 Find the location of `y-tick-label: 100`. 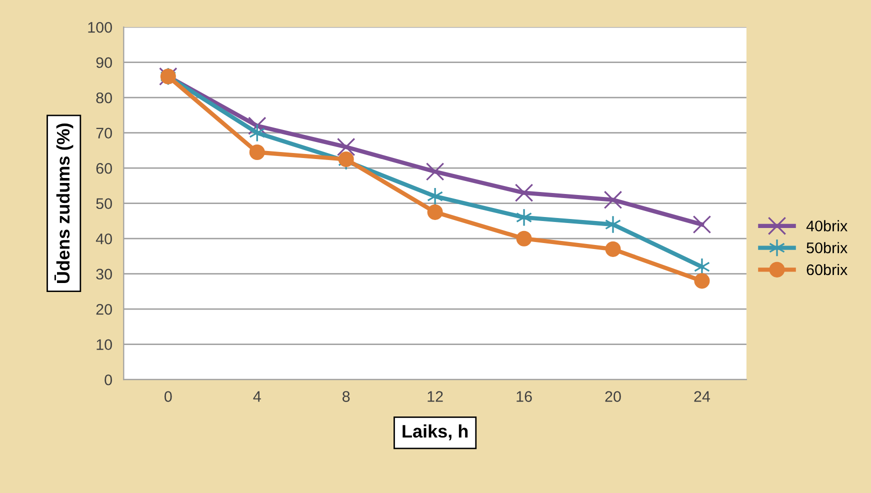

y-tick-label: 100 is located at coordinates (100, 27).